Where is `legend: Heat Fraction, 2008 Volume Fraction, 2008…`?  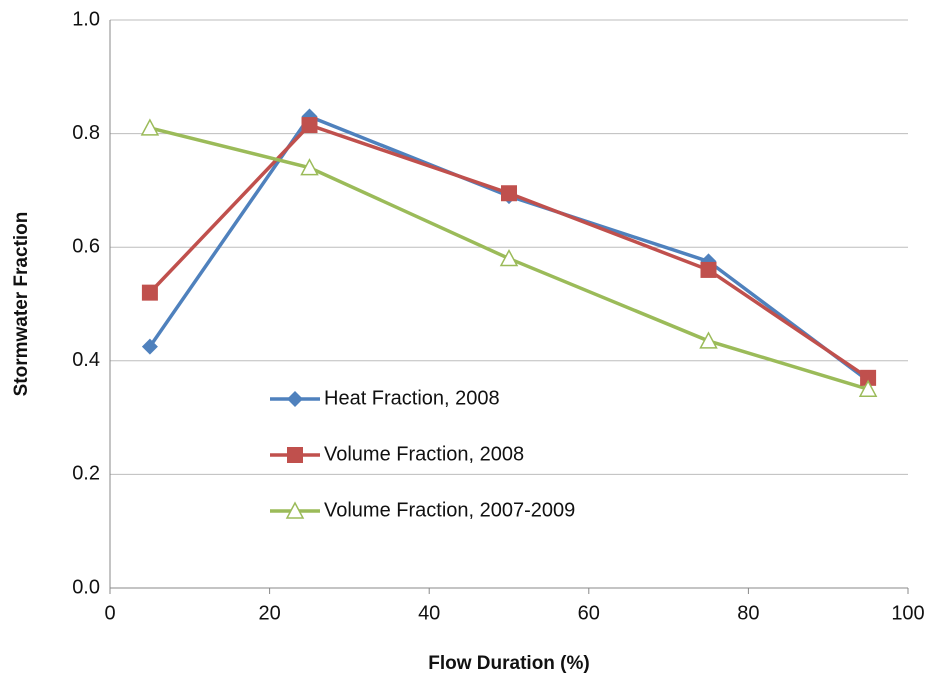 legend: Heat Fraction, 2008 Volume Fraction, 2008… is located at coordinates (422, 454).